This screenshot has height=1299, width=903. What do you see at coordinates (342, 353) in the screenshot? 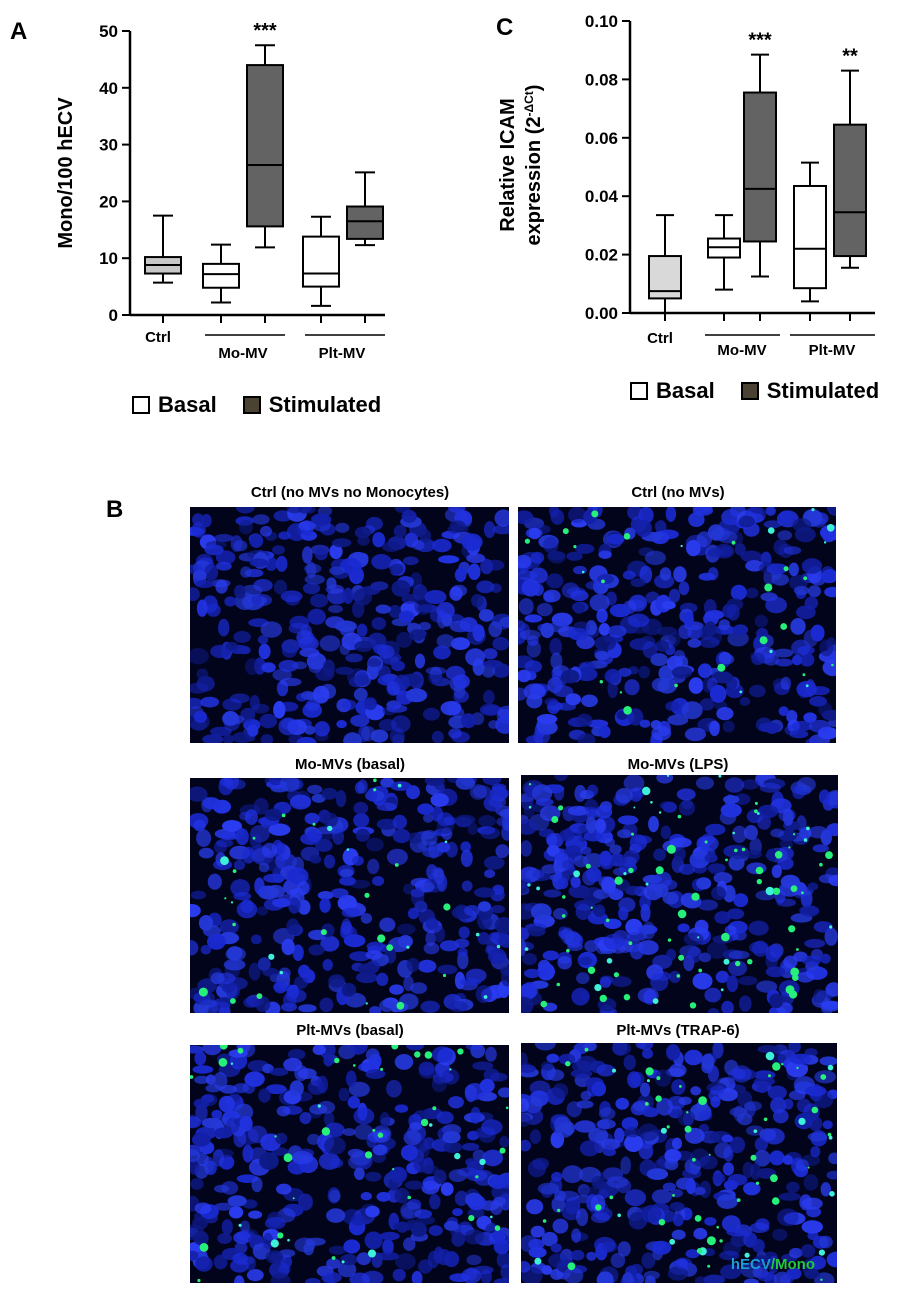
I see `group-label: Plt-MV` at bounding box center [342, 353].